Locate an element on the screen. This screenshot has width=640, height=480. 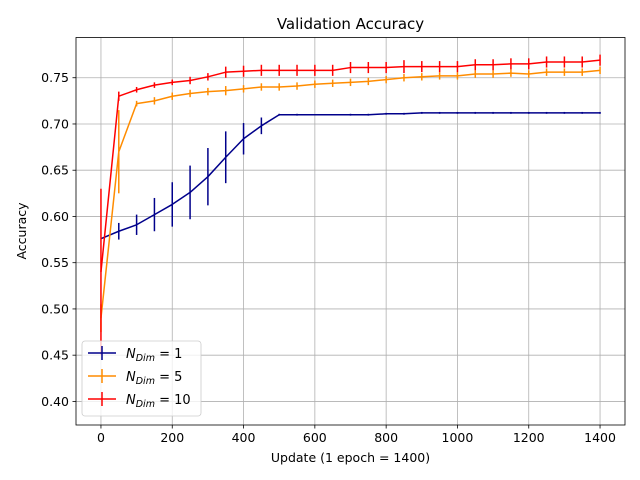
legend-box is located at coordinates (141, 378).